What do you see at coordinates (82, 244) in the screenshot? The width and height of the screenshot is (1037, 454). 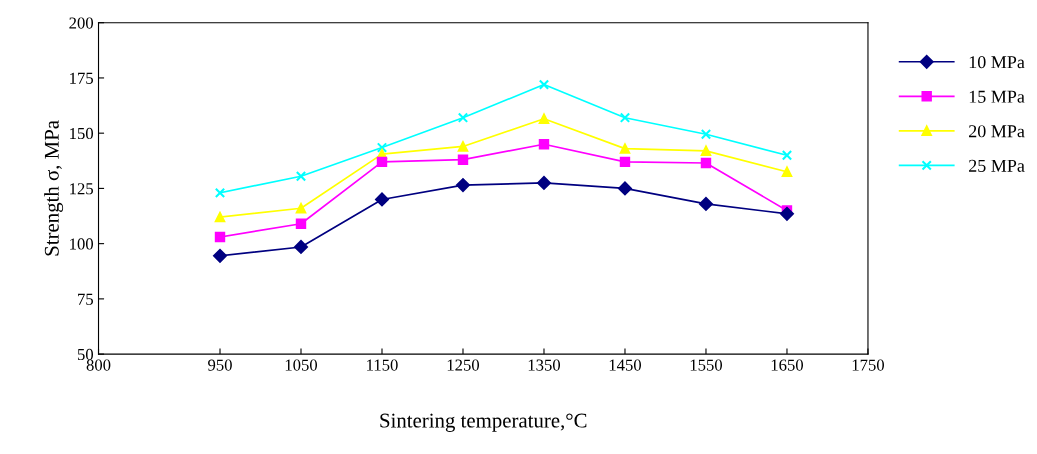 I see `y-tick-label: 100` at bounding box center [82, 244].